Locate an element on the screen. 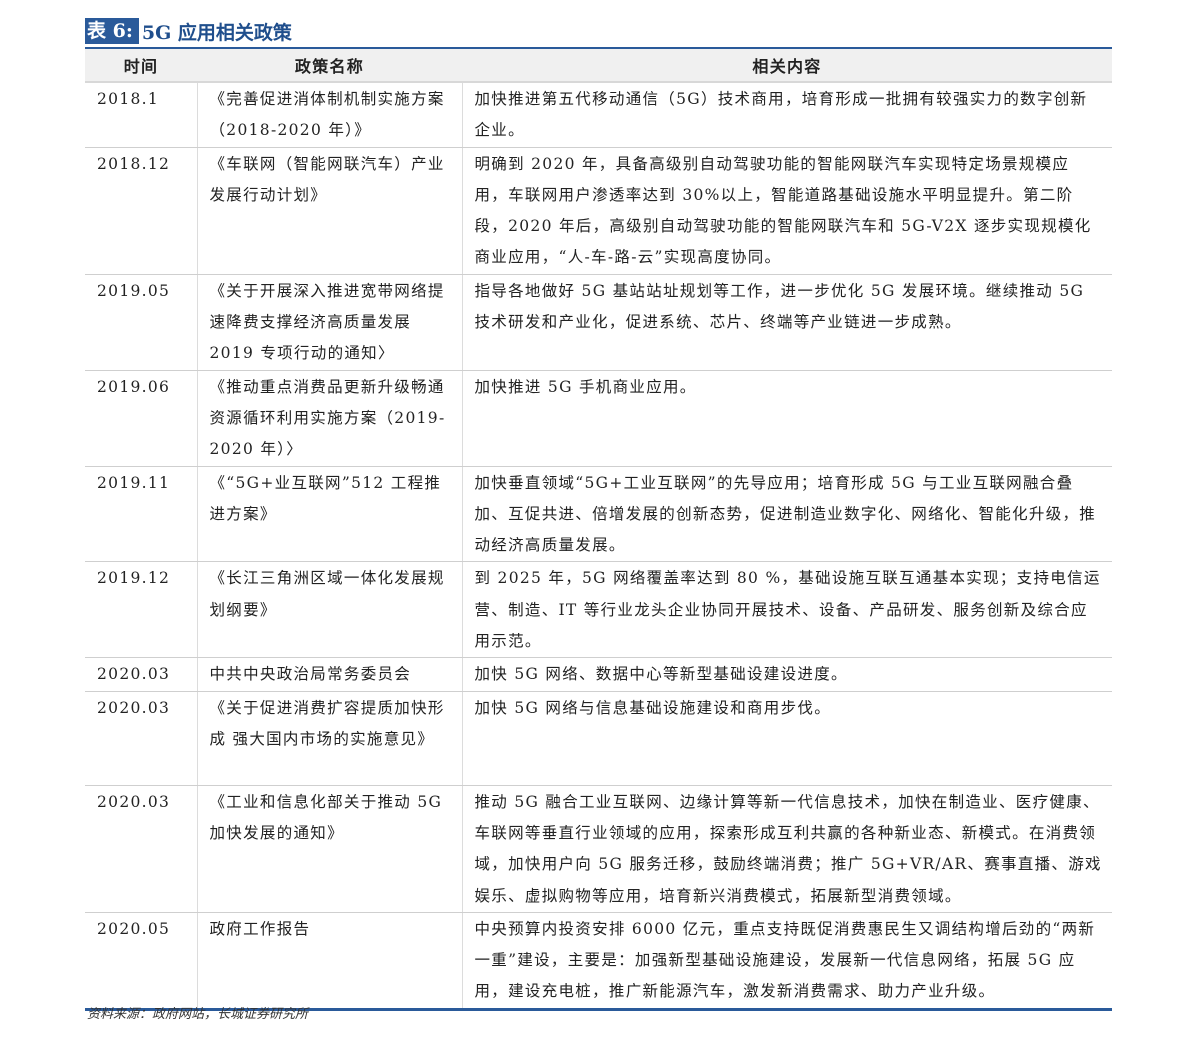 Image resolution: width=1191 pixels, height=1040 pixels. cell-time: 2019.11 is located at coordinates (141, 514).